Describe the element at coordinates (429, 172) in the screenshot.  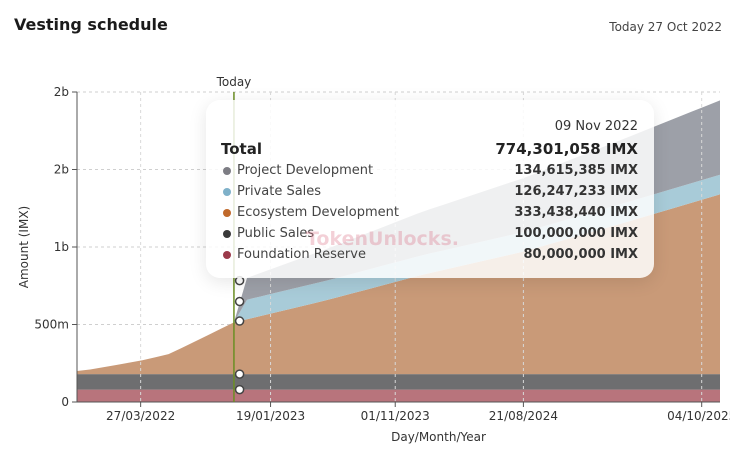
I see `tooltip-row-project-development: Project Development 134,615,385 IMX` at that location.